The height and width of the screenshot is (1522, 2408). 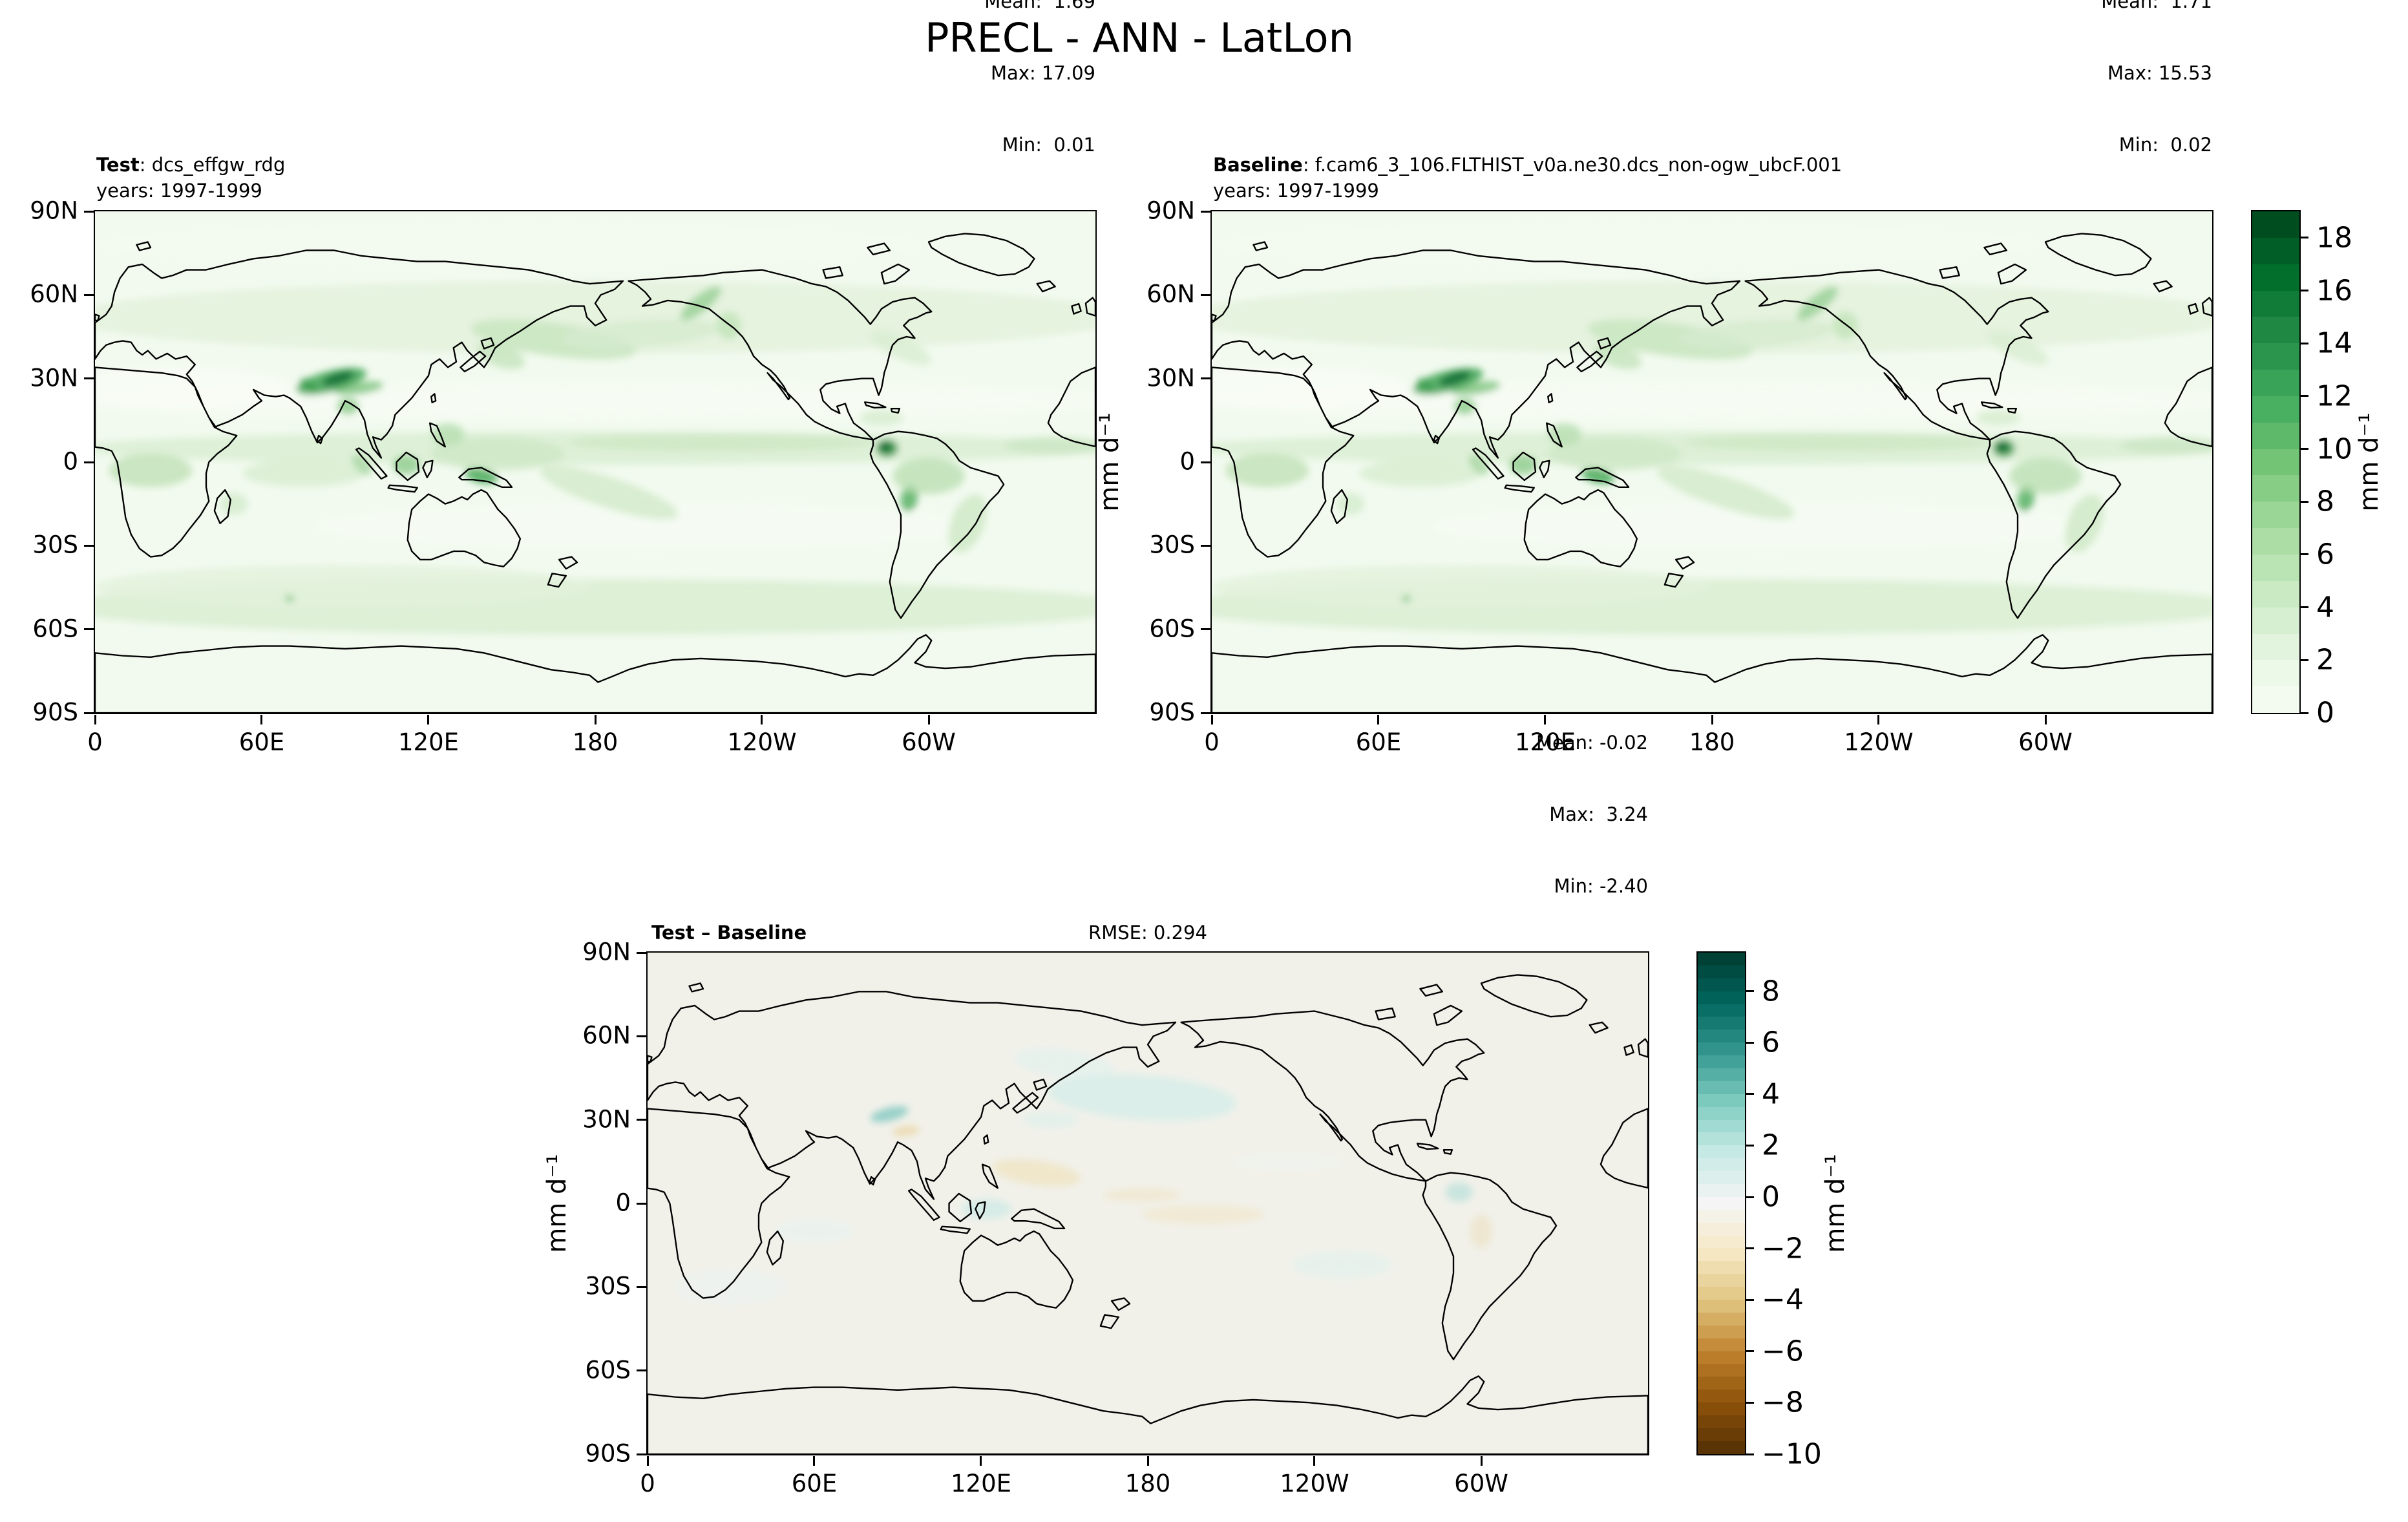 I want to click on colorbar-tick-label: 2, so click(x=2325, y=660).